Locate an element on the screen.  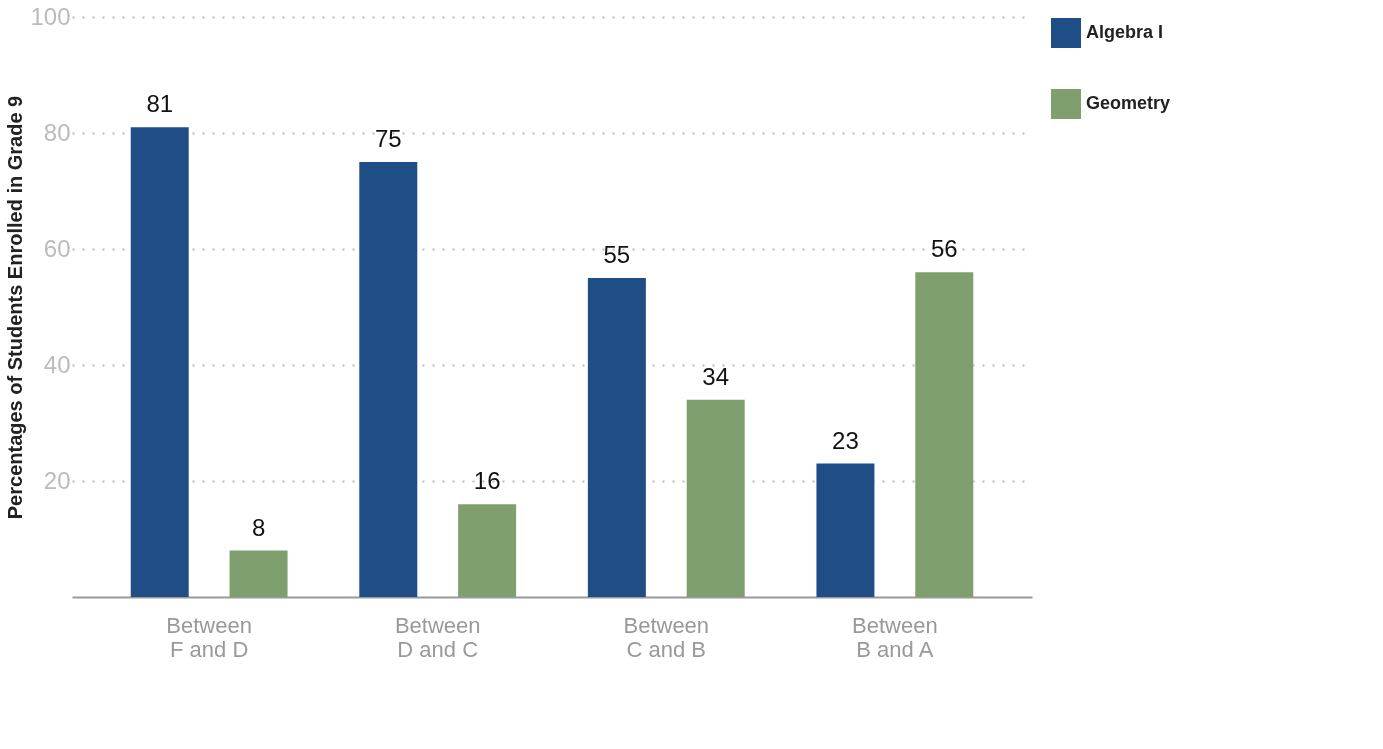
data-label: 8 is located at coordinates (258, 527).